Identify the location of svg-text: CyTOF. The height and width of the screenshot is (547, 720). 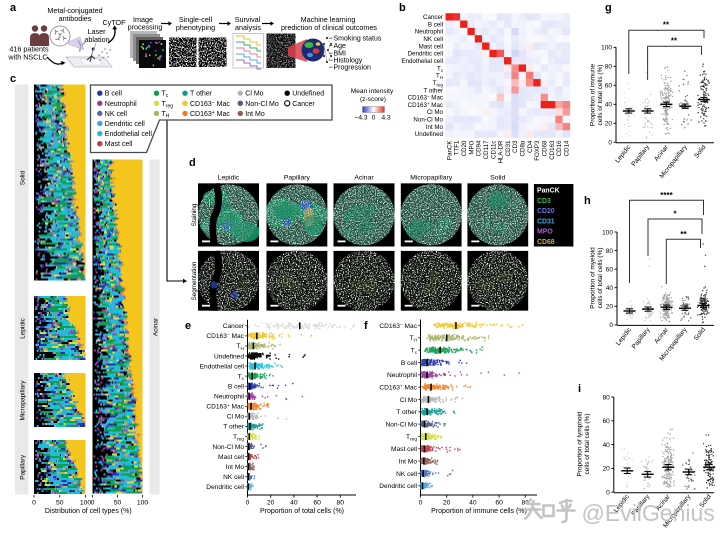
(114, 22).